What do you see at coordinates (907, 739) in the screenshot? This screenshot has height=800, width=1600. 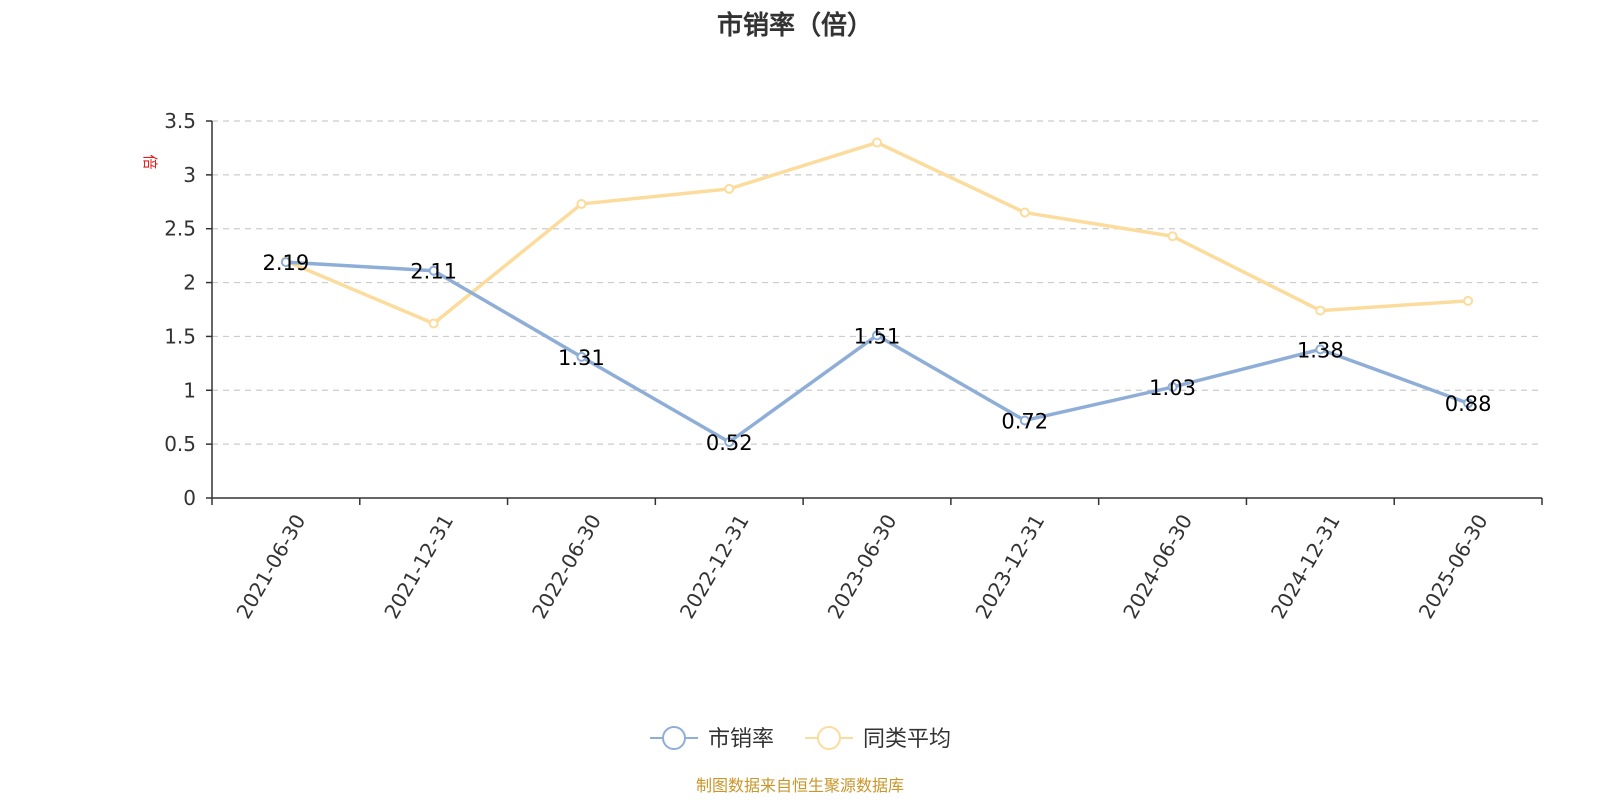 I see `legend-label-1: 同类平均` at bounding box center [907, 739].